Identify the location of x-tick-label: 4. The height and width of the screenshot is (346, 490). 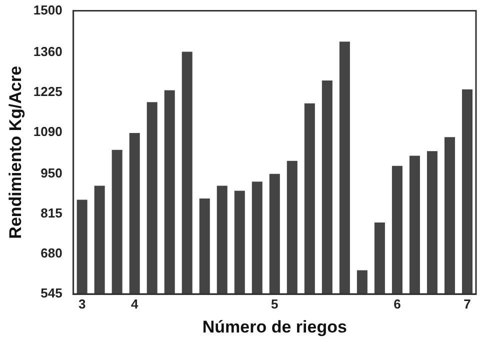
(134, 304).